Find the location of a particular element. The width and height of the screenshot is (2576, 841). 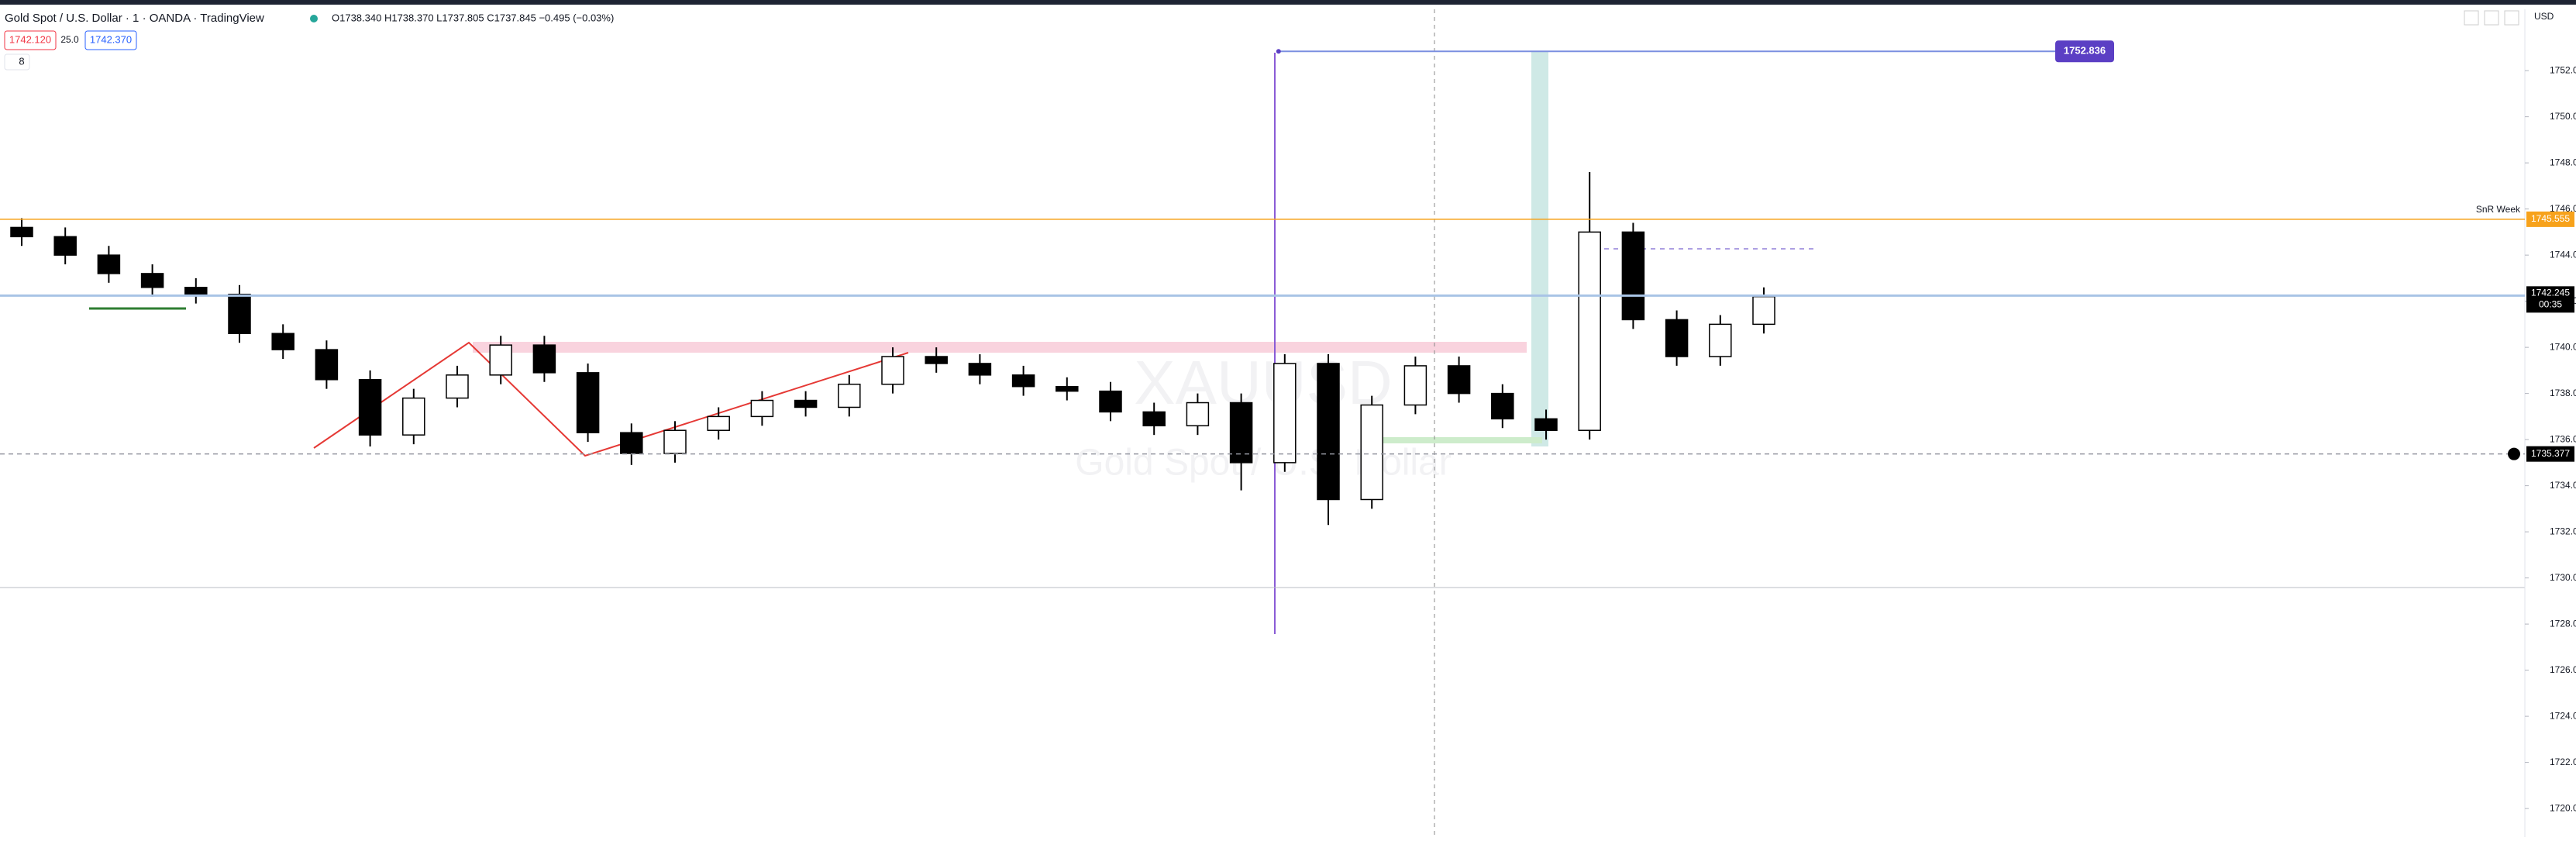

indicators-count: 8 is located at coordinates (21, 61).